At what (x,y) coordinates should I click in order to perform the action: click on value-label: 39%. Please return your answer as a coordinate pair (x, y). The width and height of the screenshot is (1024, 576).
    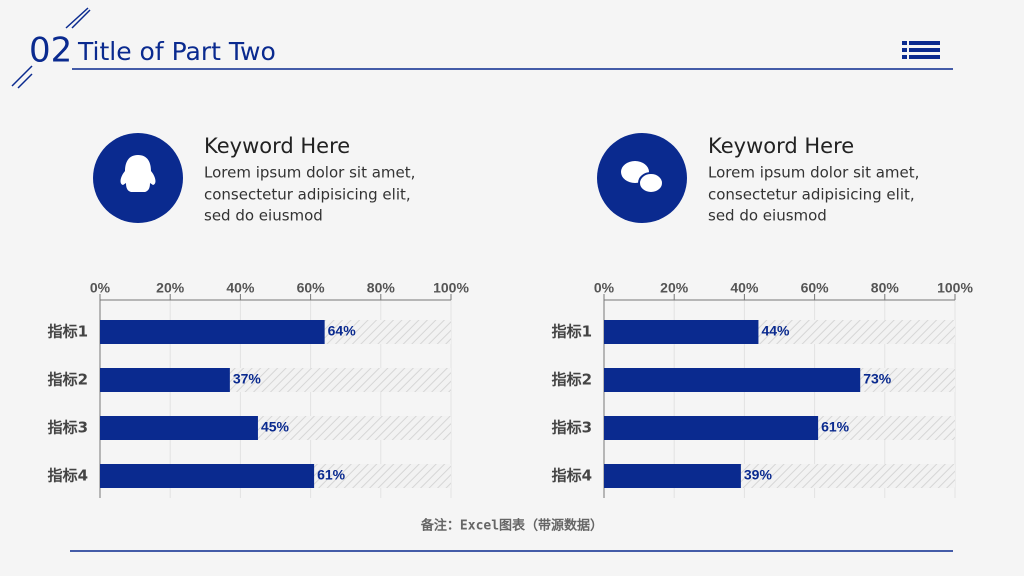
    Looking at the image, I should click on (758, 475).